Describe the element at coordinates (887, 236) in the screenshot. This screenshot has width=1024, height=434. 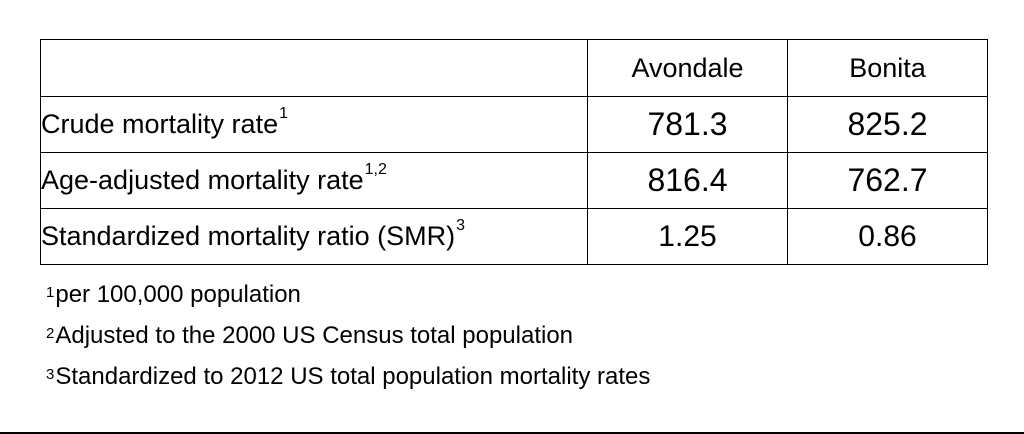
I see `cell-bonita-smr: 0.86` at that location.